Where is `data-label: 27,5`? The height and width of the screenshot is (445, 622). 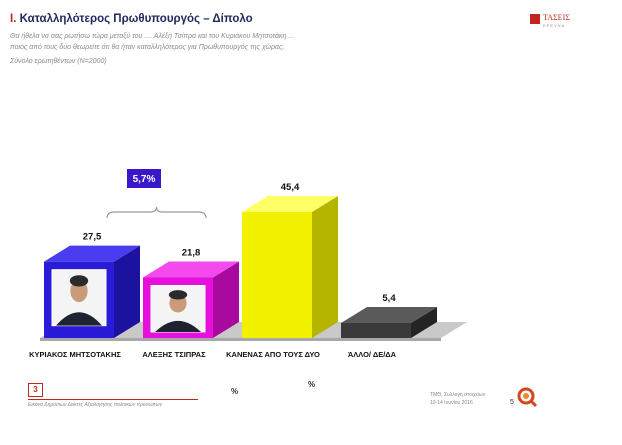
data-label: 27,5 is located at coordinates (92, 237).